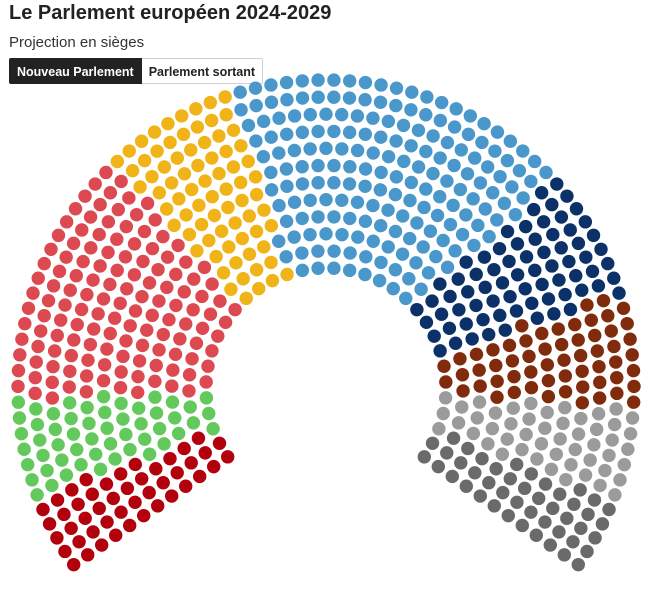 This screenshot has width=661, height=615. I want to click on tab-nouveau-parlement: Nouveau Parlement, so click(75, 71).